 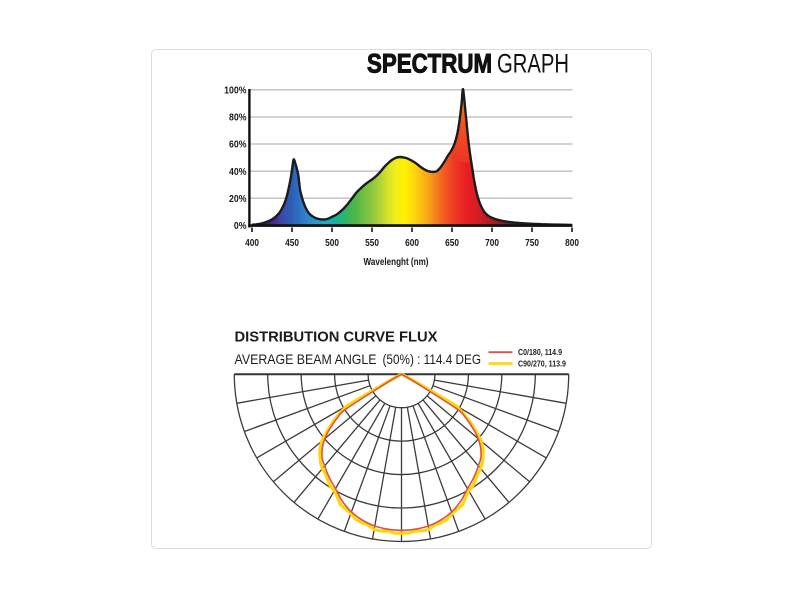 I want to click on svg-text: DISTRIBUTION CURVE FLUX, so click(x=336, y=337).